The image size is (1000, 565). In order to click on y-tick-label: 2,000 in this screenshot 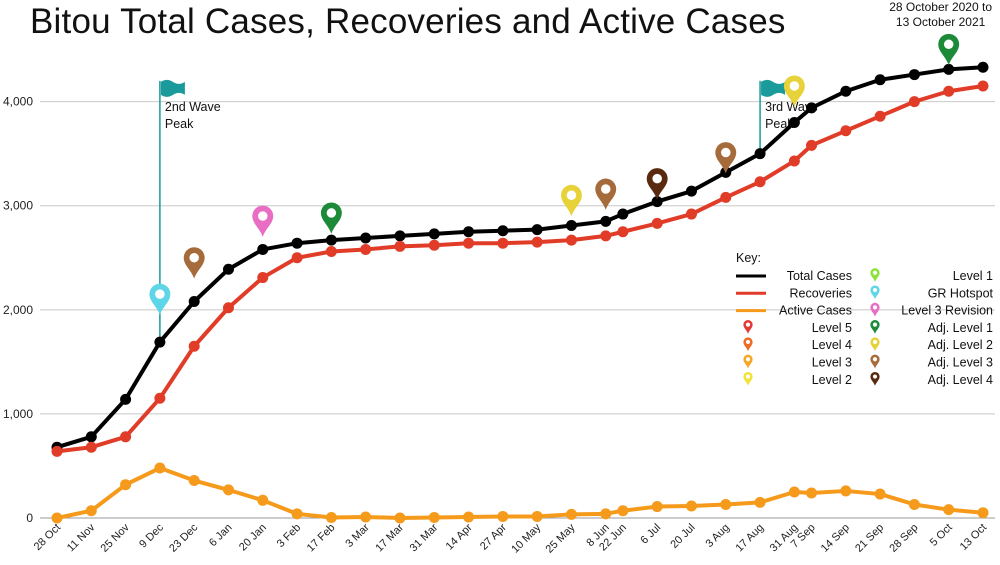, I will do `click(18, 310)`.